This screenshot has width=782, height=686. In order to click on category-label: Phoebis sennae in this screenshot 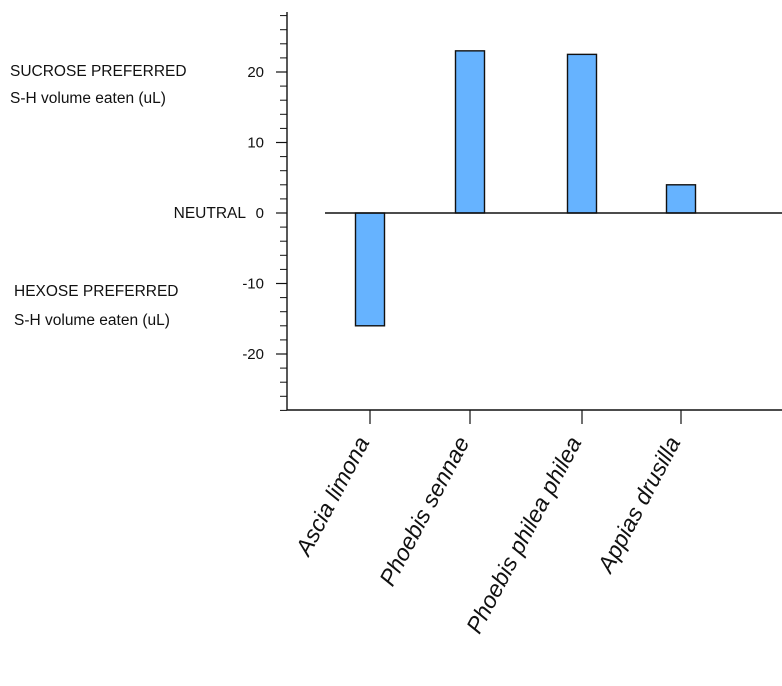, I will do `click(424, 511)`.